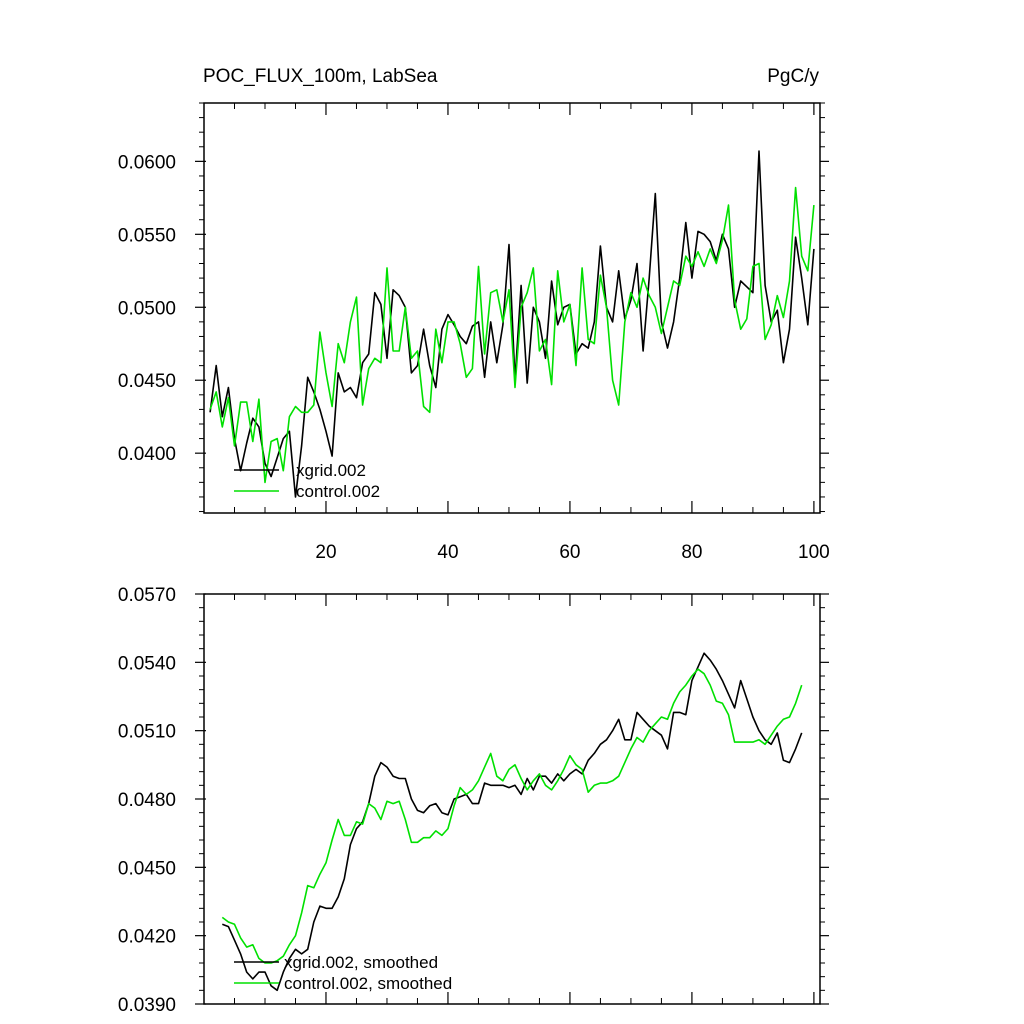 Image resolution: width=1024 pixels, height=1024 pixels. Describe the element at coordinates (338, 491) in the screenshot. I see `legend-label-control: control.002` at that location.